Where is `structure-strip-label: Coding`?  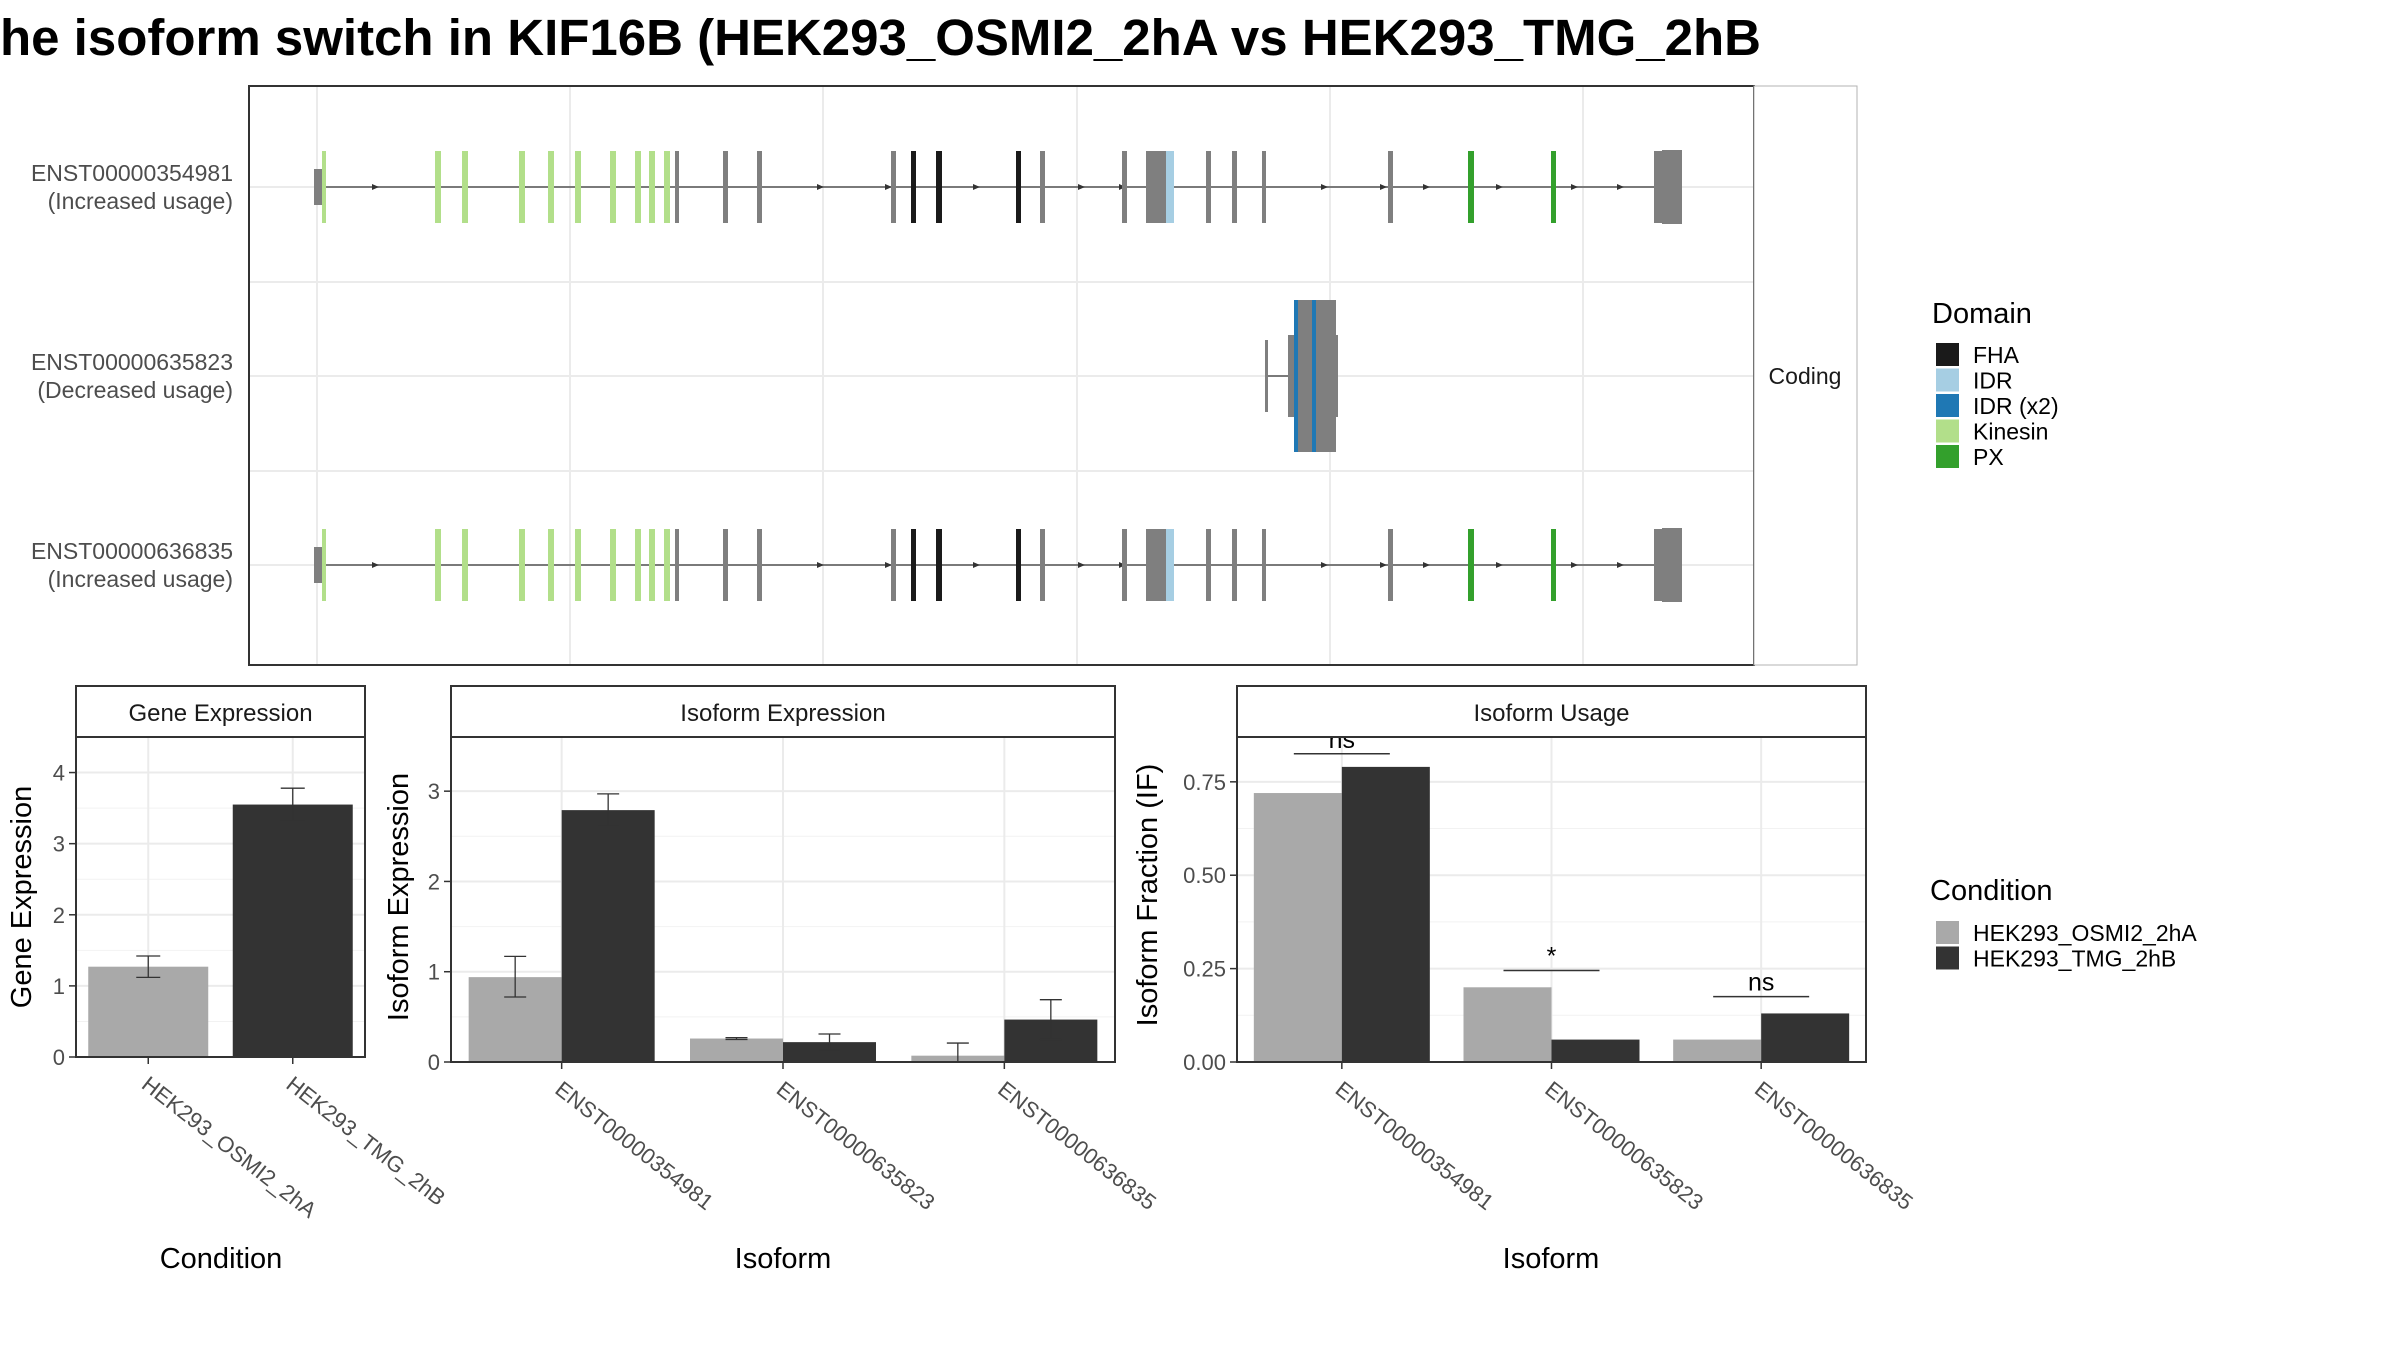
structure-strip-label: Coding is located at coordinates (1805, 376).